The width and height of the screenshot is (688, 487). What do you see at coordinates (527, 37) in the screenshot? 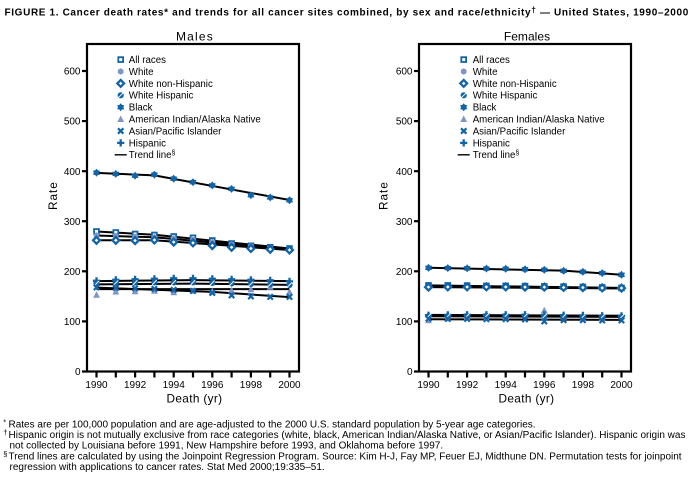
I see `svg-text: Females` at bounding box center [527, 37].